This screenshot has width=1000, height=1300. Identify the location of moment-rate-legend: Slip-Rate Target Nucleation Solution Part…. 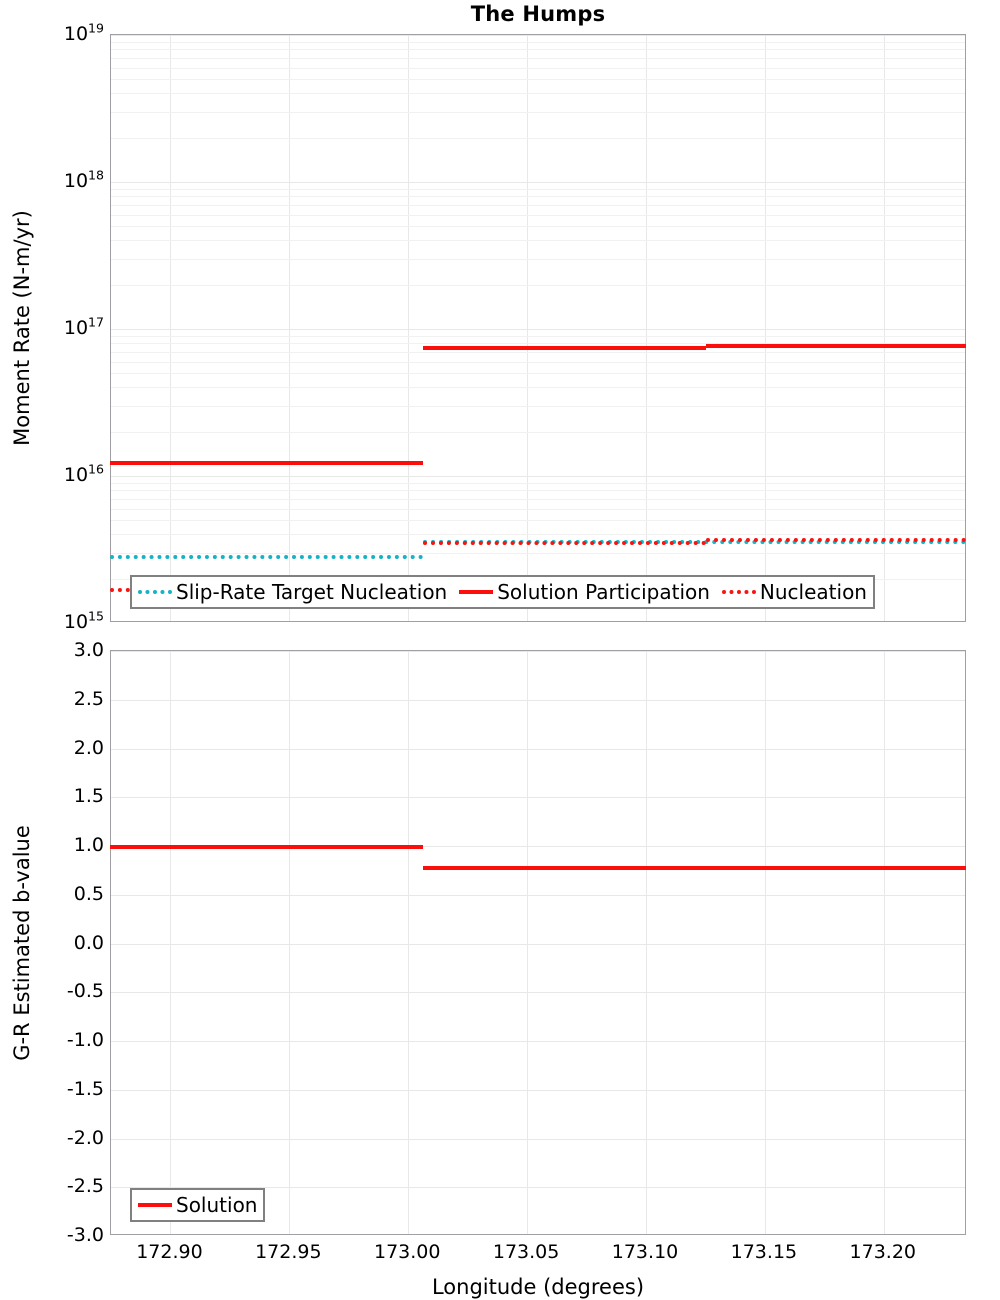
(502, 592).